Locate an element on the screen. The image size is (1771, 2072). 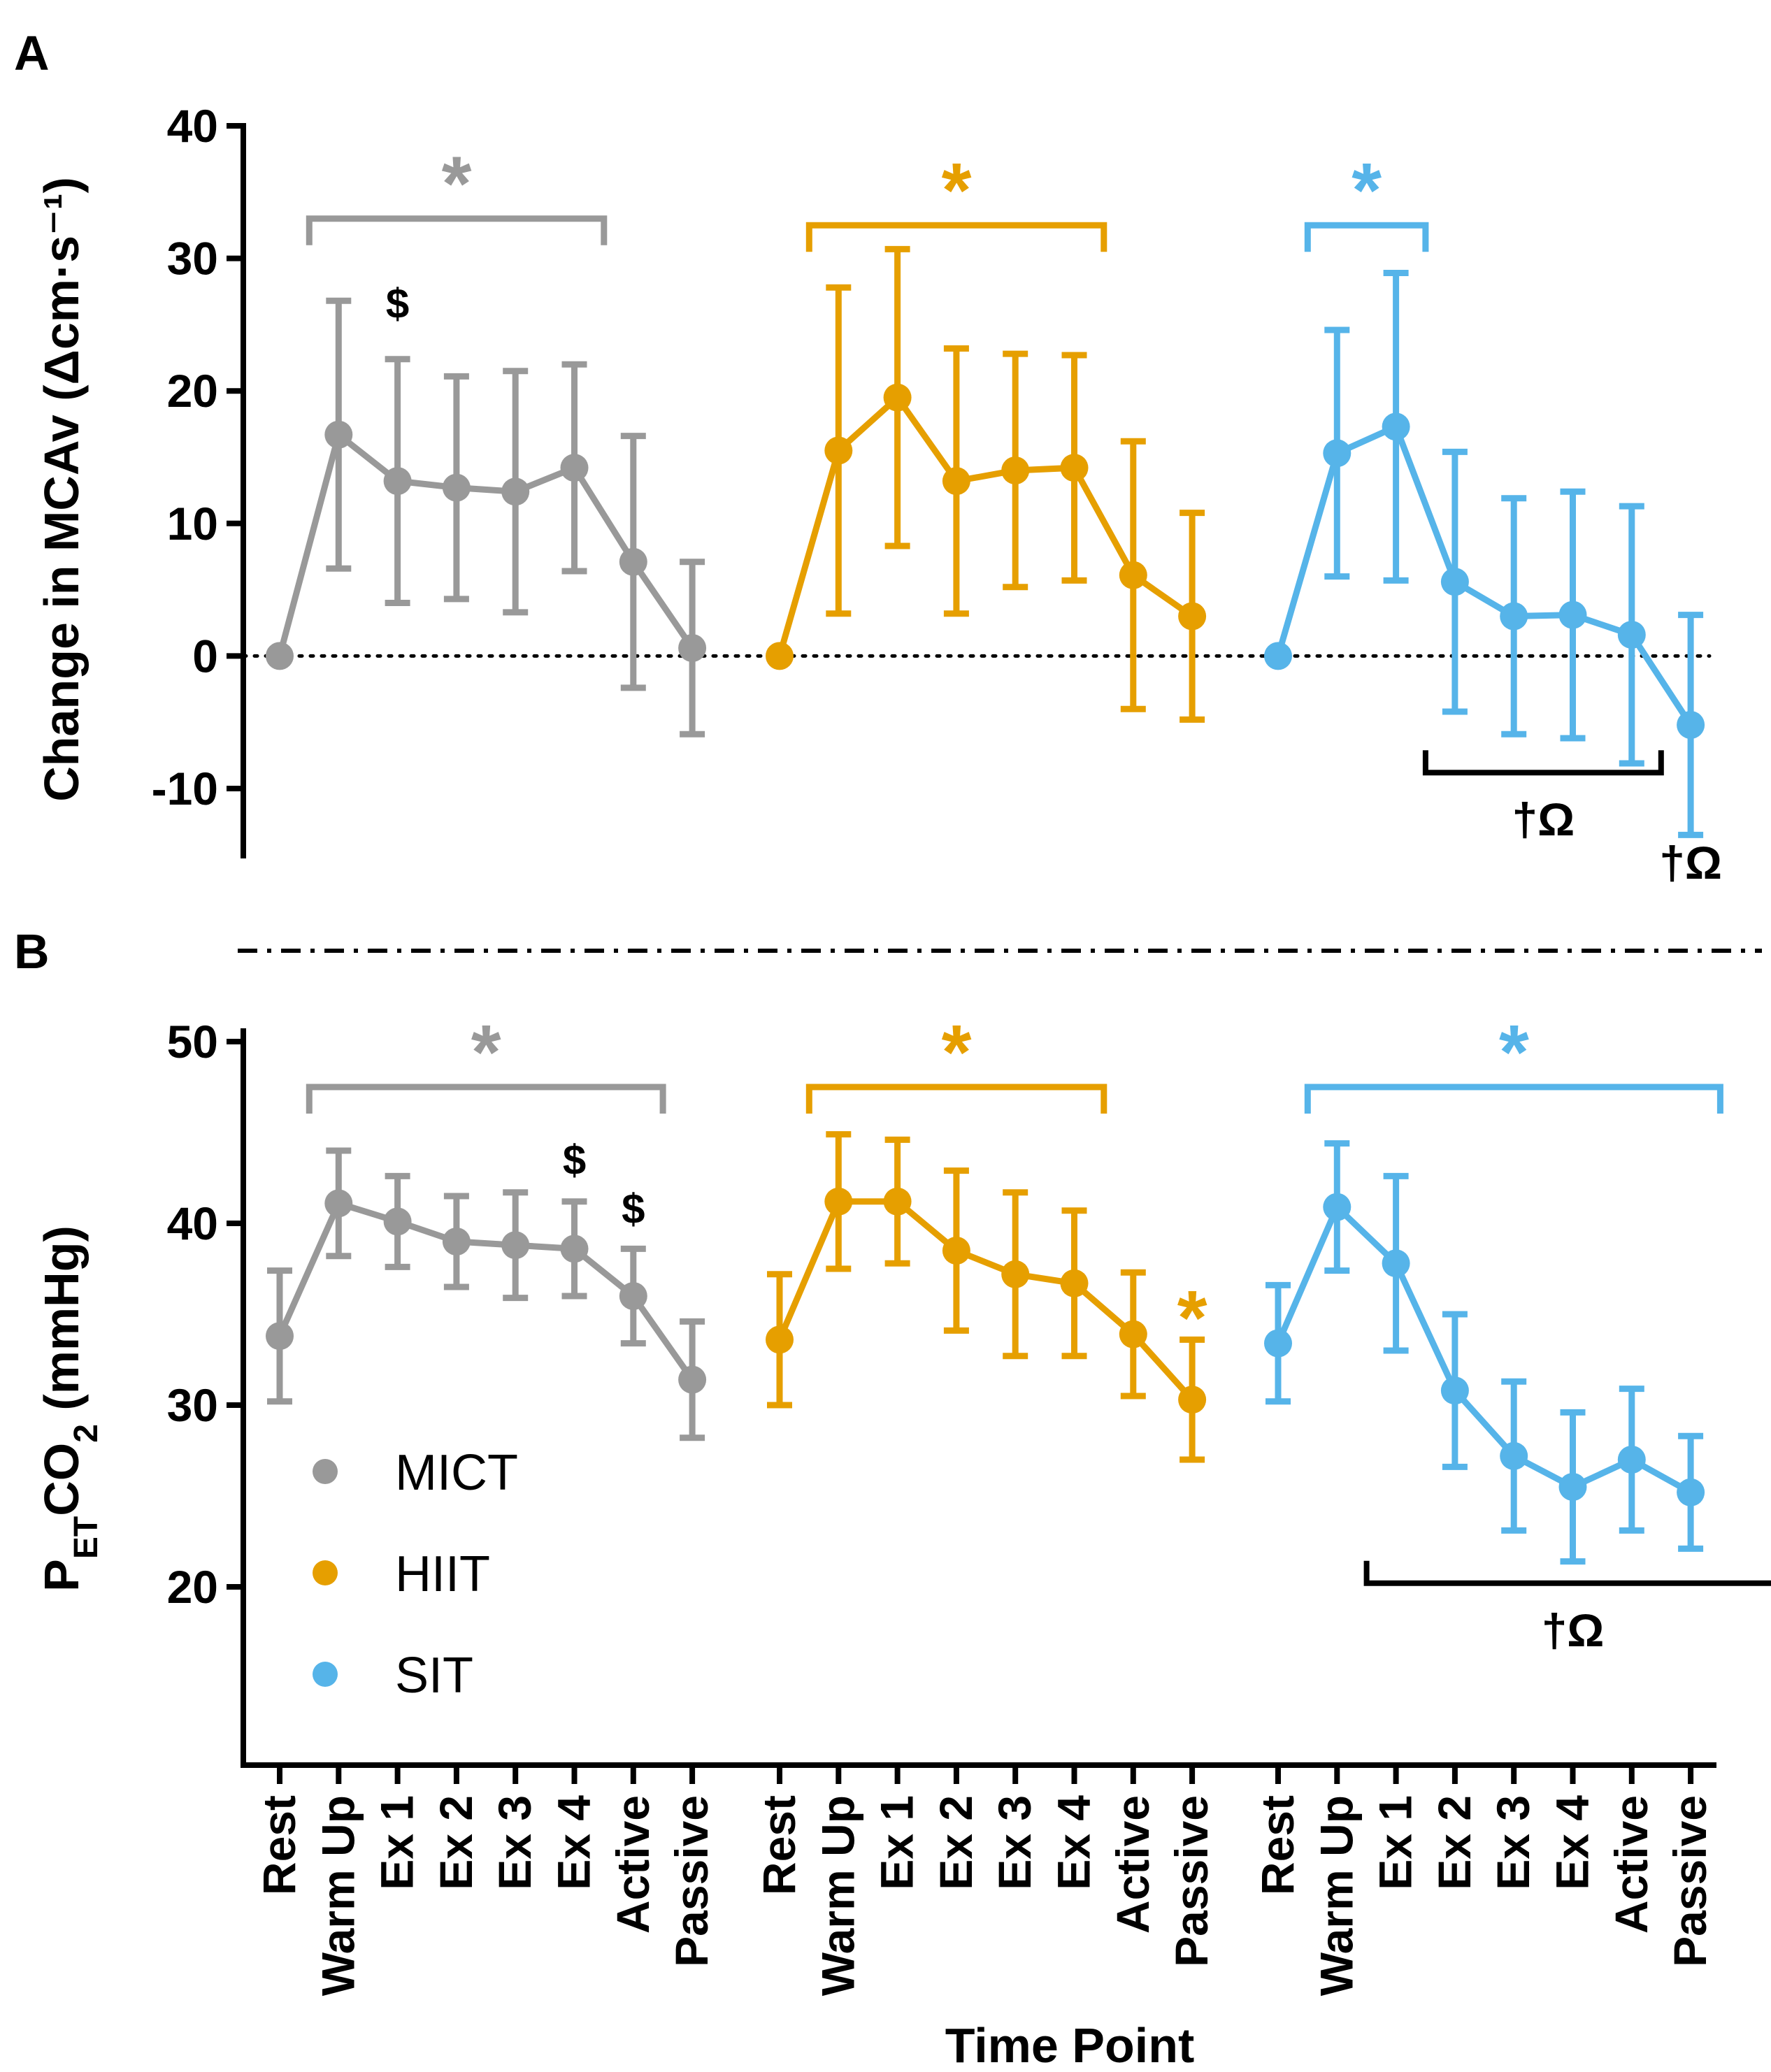
legend-marker-hiit is located at coordinates (326, 1573).